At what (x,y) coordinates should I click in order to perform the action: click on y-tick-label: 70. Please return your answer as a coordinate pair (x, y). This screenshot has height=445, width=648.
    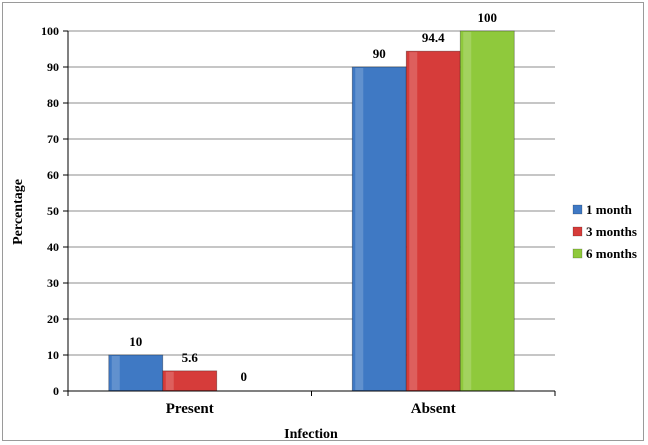
    Looking at the image, I should click on (53, 139).